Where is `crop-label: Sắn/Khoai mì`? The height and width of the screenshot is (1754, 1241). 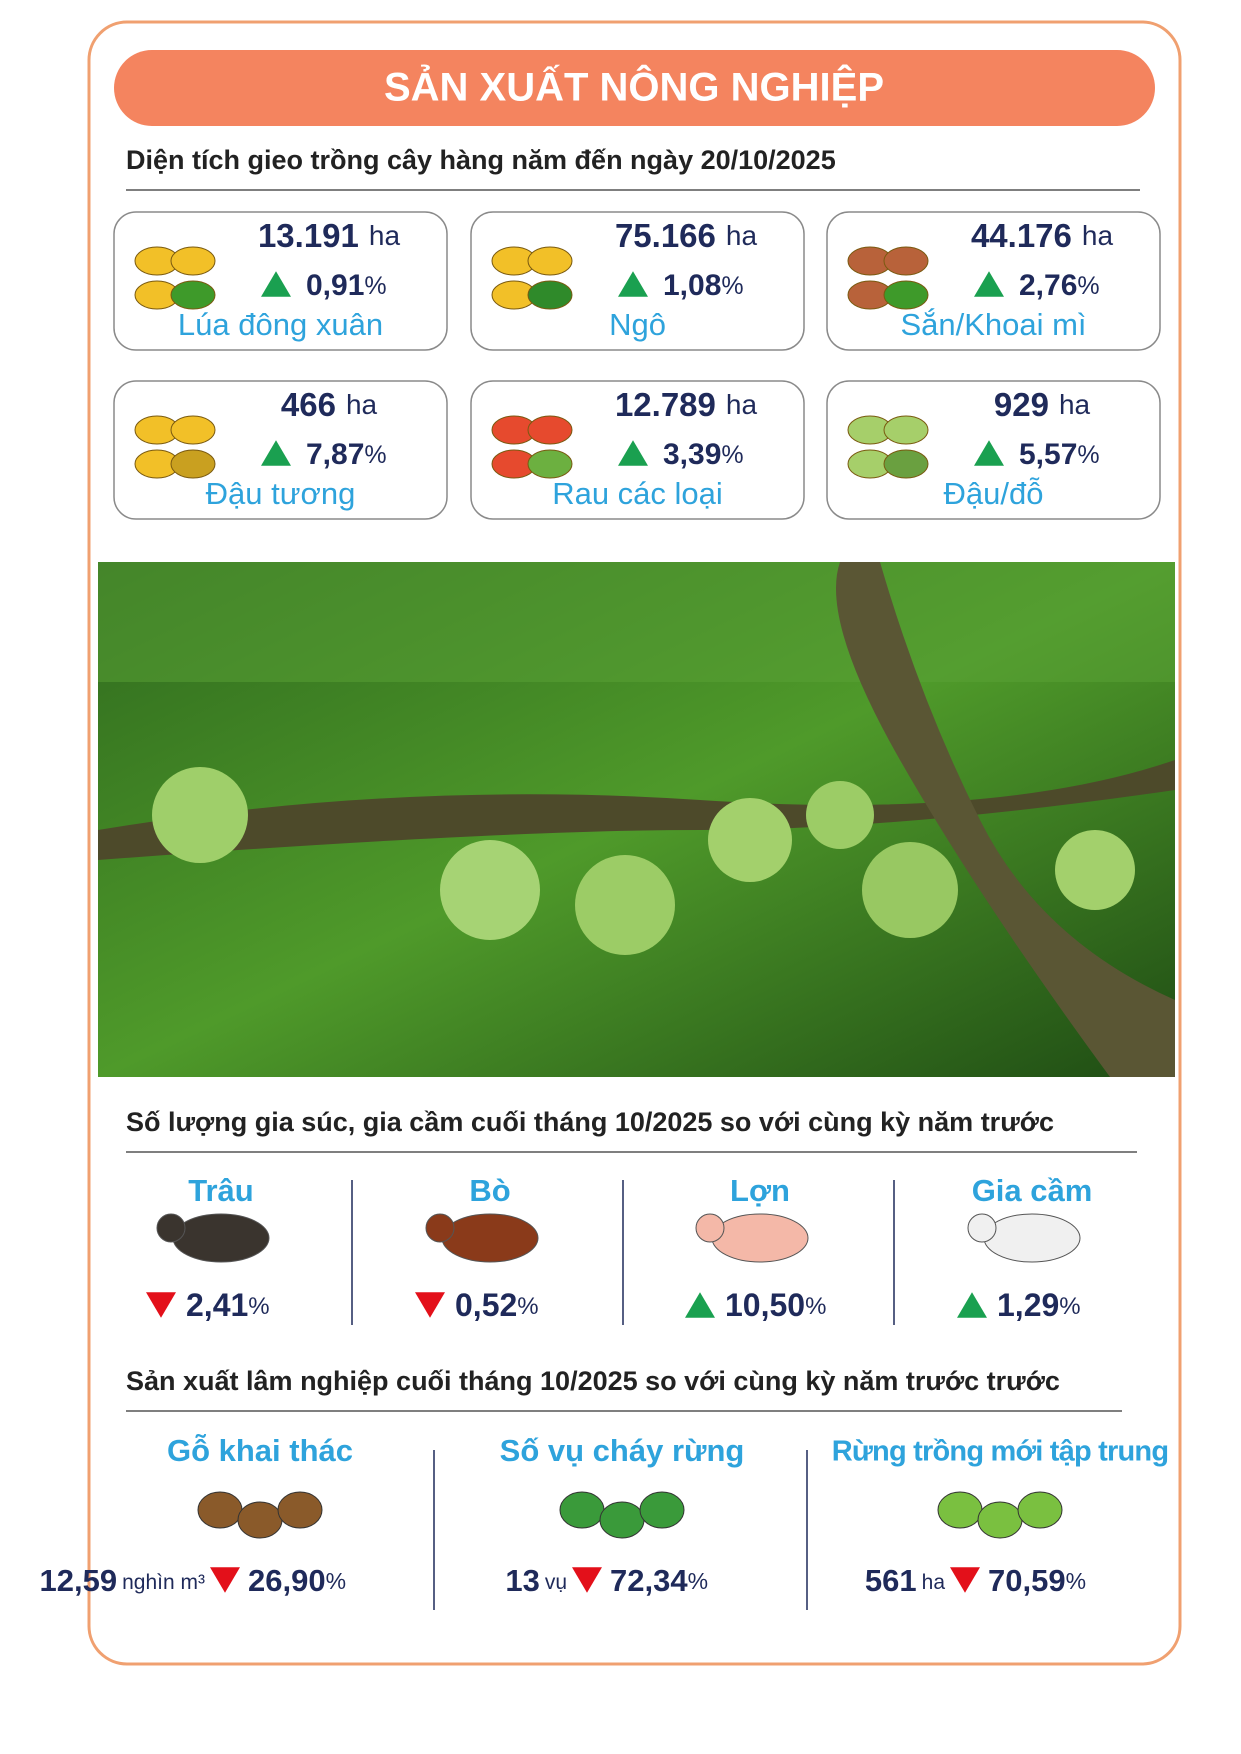
crop-label: Sắn/Khoai mì is located at coordinates (993, 324).